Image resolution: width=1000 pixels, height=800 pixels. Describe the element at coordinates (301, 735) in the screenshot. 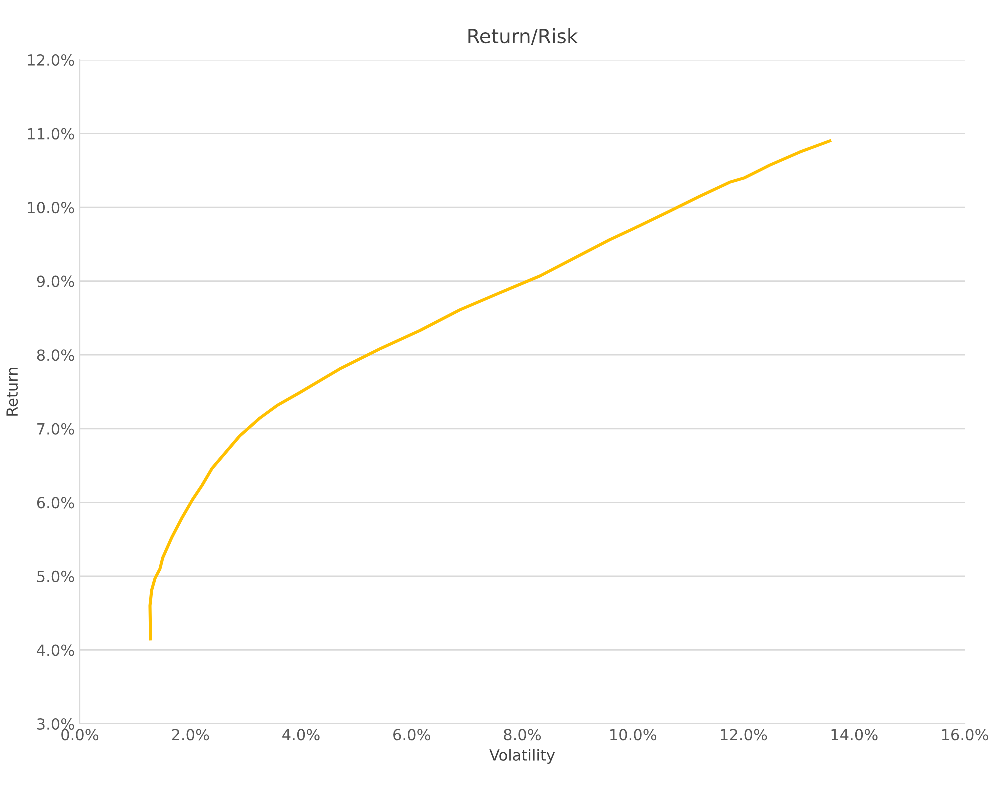

I see `x-tick-label: 4.0%` at that location.